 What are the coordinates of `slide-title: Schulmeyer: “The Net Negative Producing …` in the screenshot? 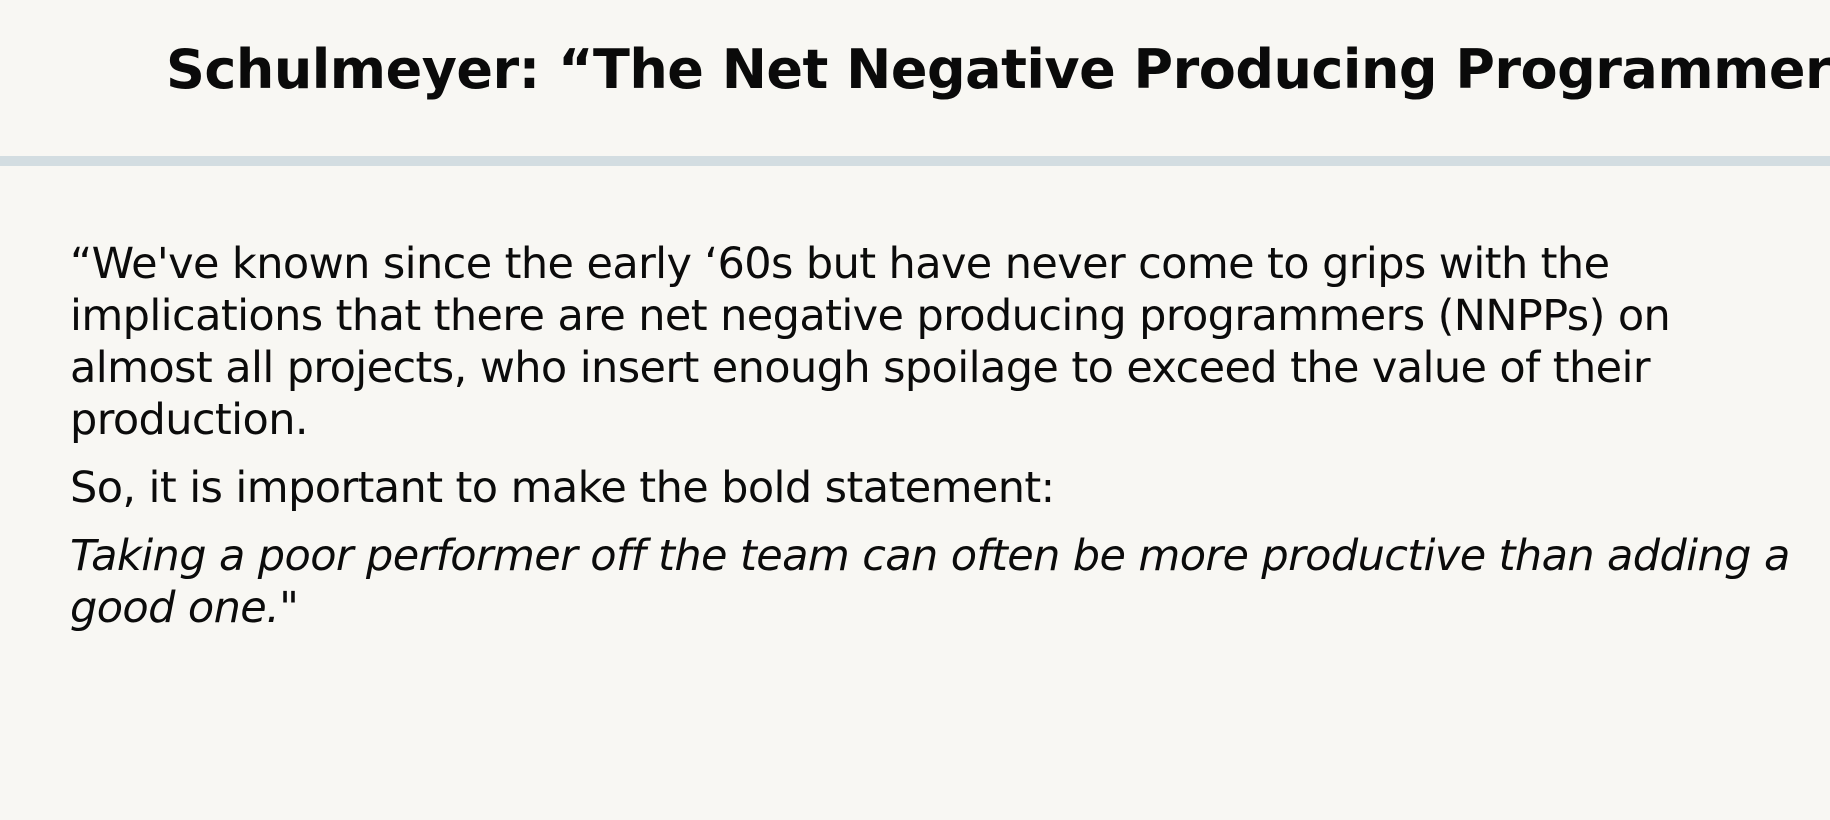 It's located at (998, 69).